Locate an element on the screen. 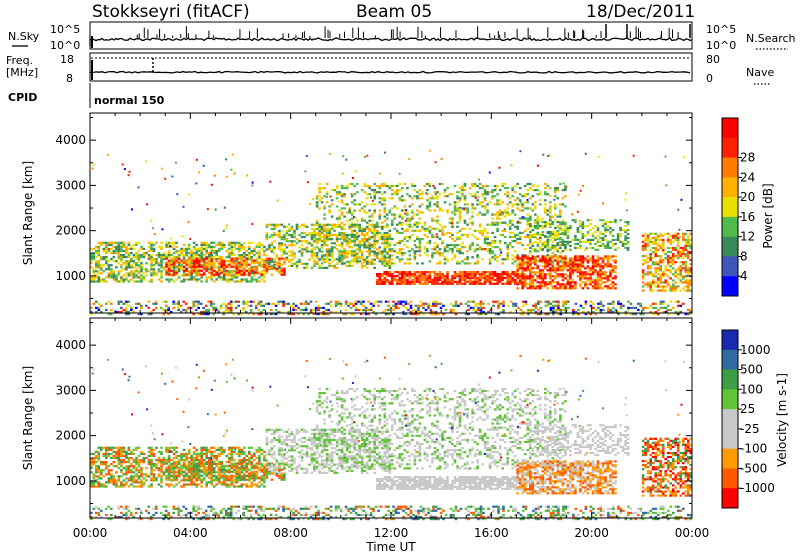 This screenshot has width=800, height=554. y-tick-label: 1000 is located at coordinates (70, 276).